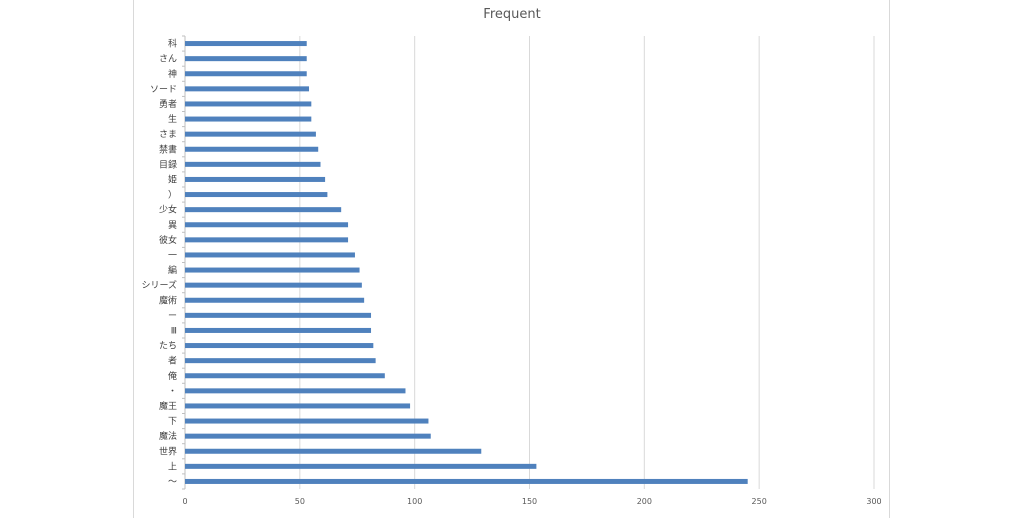 The height and width of the screenshot is (518, 1024). What do you see at coordinates (873, 501) in the screenshot?
I see `x-tick-label: 300` at bounding box center [873, 501].